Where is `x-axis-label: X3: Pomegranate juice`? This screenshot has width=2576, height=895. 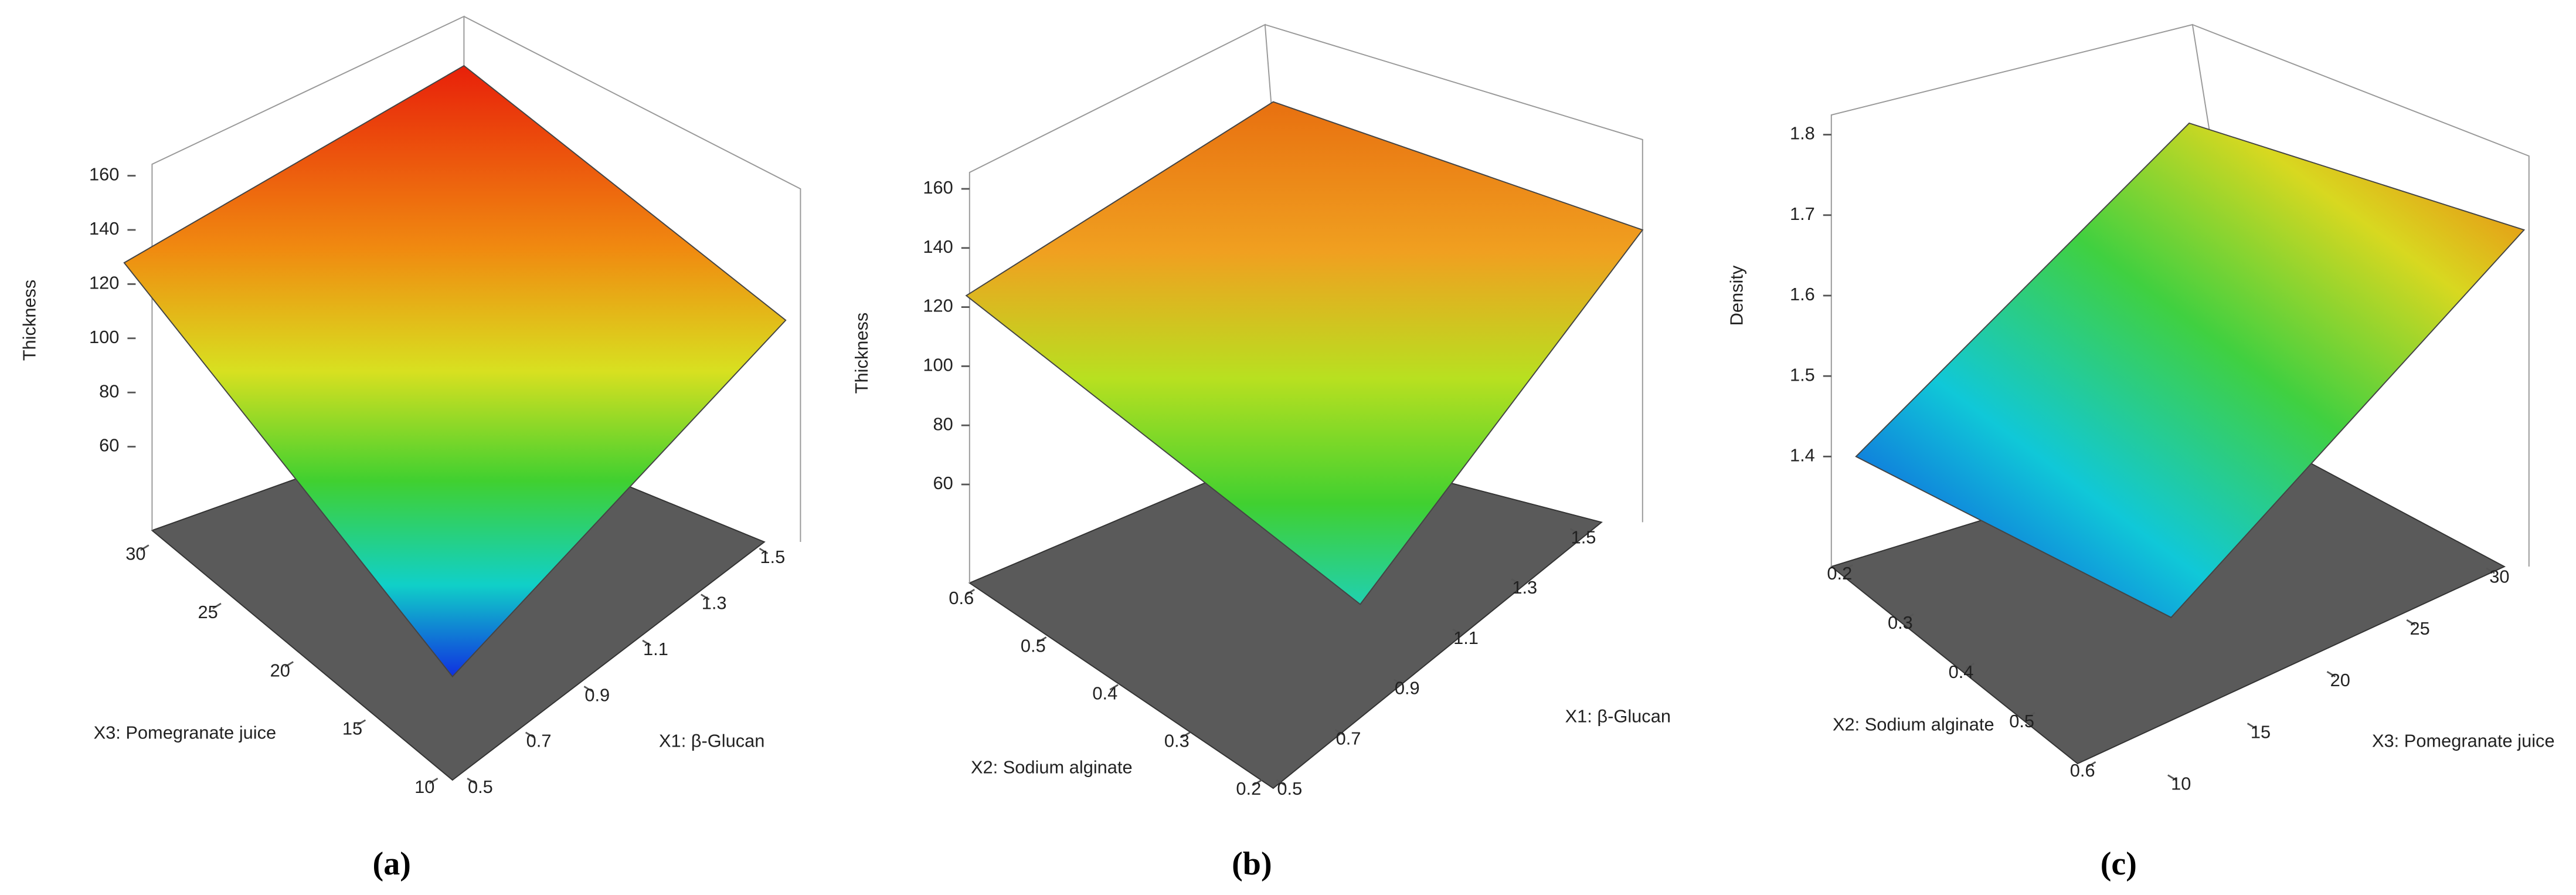
x-axis-label: X3: Pomegranate juice is located at coordinates (2463, 741).